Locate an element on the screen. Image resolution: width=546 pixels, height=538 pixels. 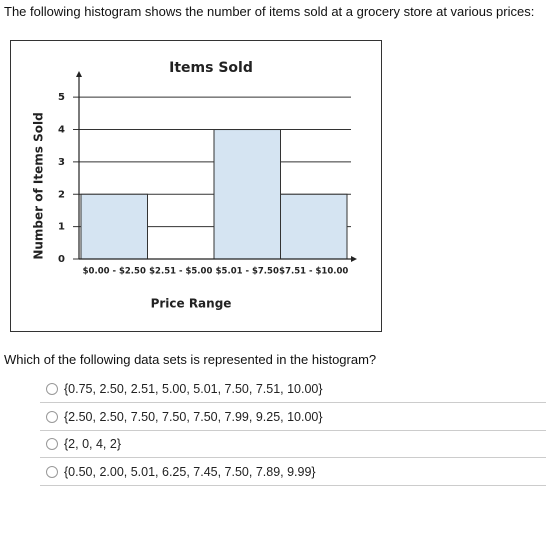
y-axis-title: Number of Items Sold is located at coordinates (39, 185).